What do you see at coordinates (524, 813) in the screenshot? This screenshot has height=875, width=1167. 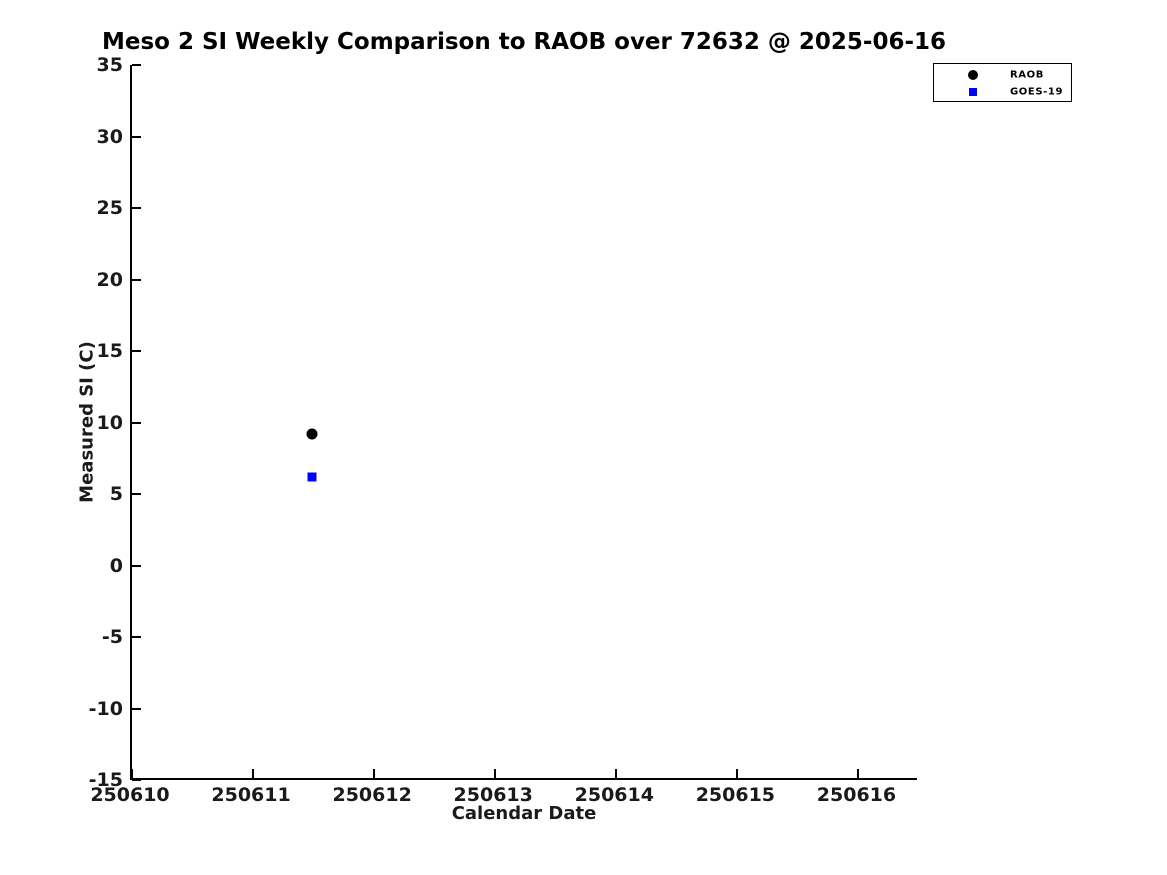 I see `x-axis-label: Calendar Date` at bounding box center [524, 813].